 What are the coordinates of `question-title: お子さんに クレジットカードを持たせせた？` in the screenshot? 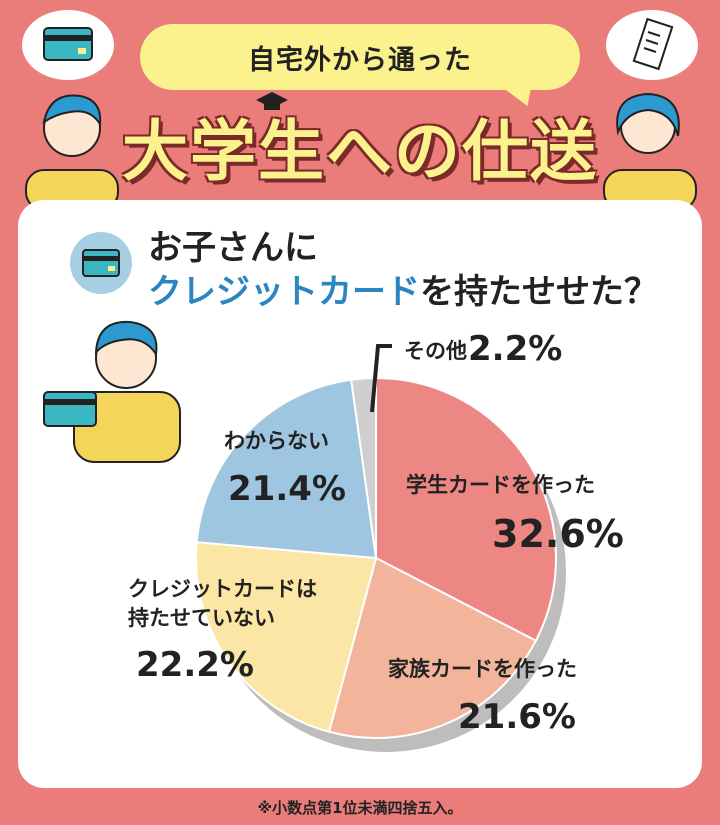 It's located at (403, 270).